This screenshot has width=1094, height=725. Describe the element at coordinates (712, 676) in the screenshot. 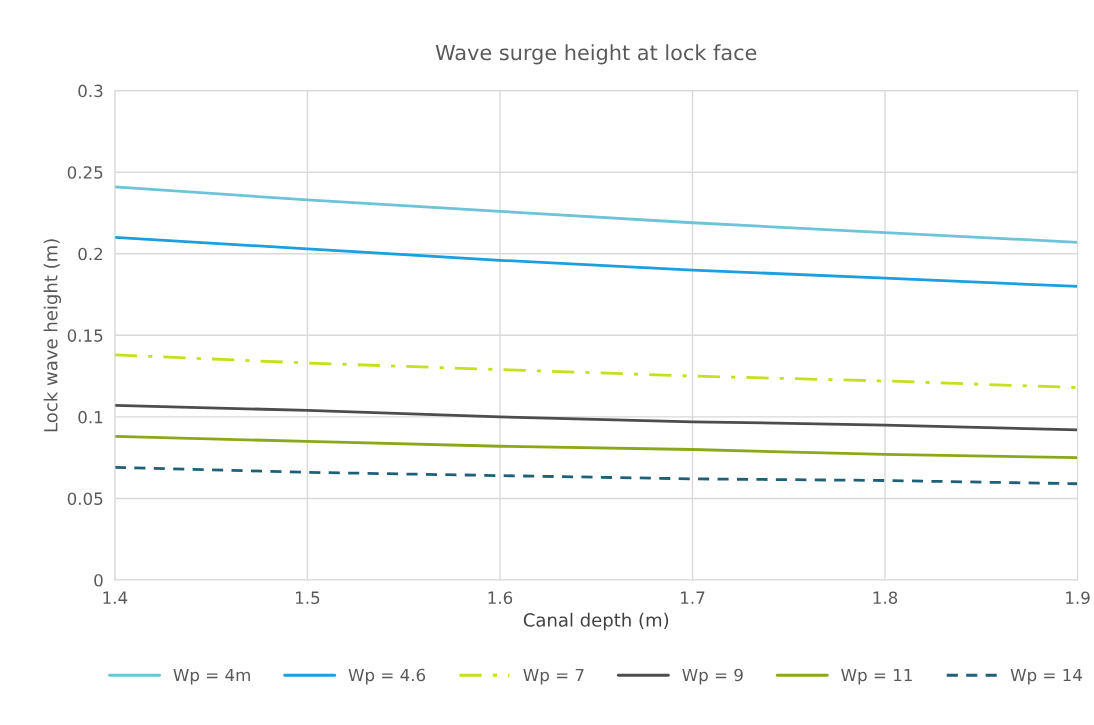

I see `legend-label: Wp = 9` at that location.